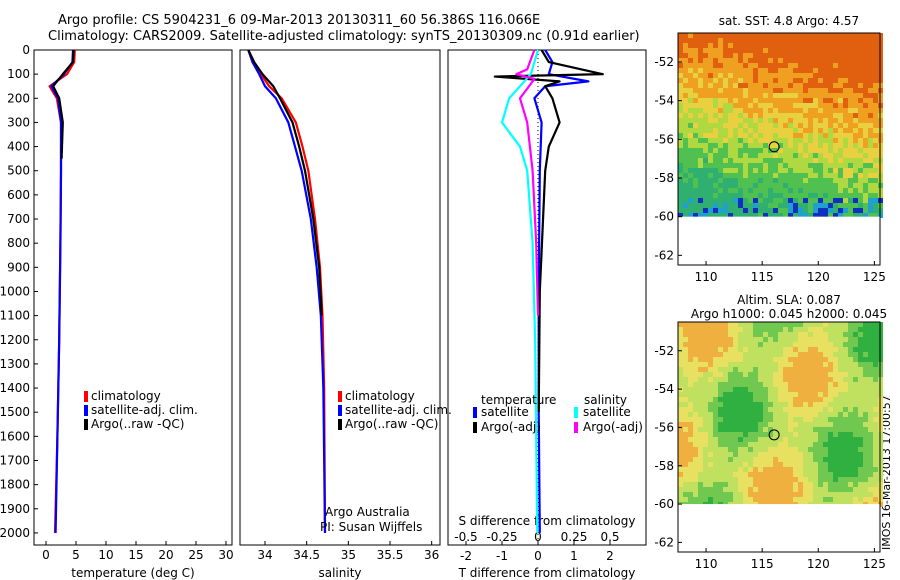 This screenshot has height=580, width=900. Describe the element at coordinates (518, 400) in the screenshot. I see `legend-title-temperature: temperature` at that location.